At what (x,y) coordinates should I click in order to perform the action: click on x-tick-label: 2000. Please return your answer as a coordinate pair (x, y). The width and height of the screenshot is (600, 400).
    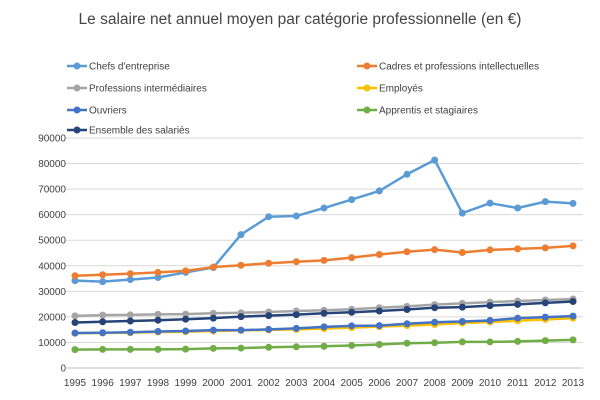
    Looking at the image, I should click on (213, 383).